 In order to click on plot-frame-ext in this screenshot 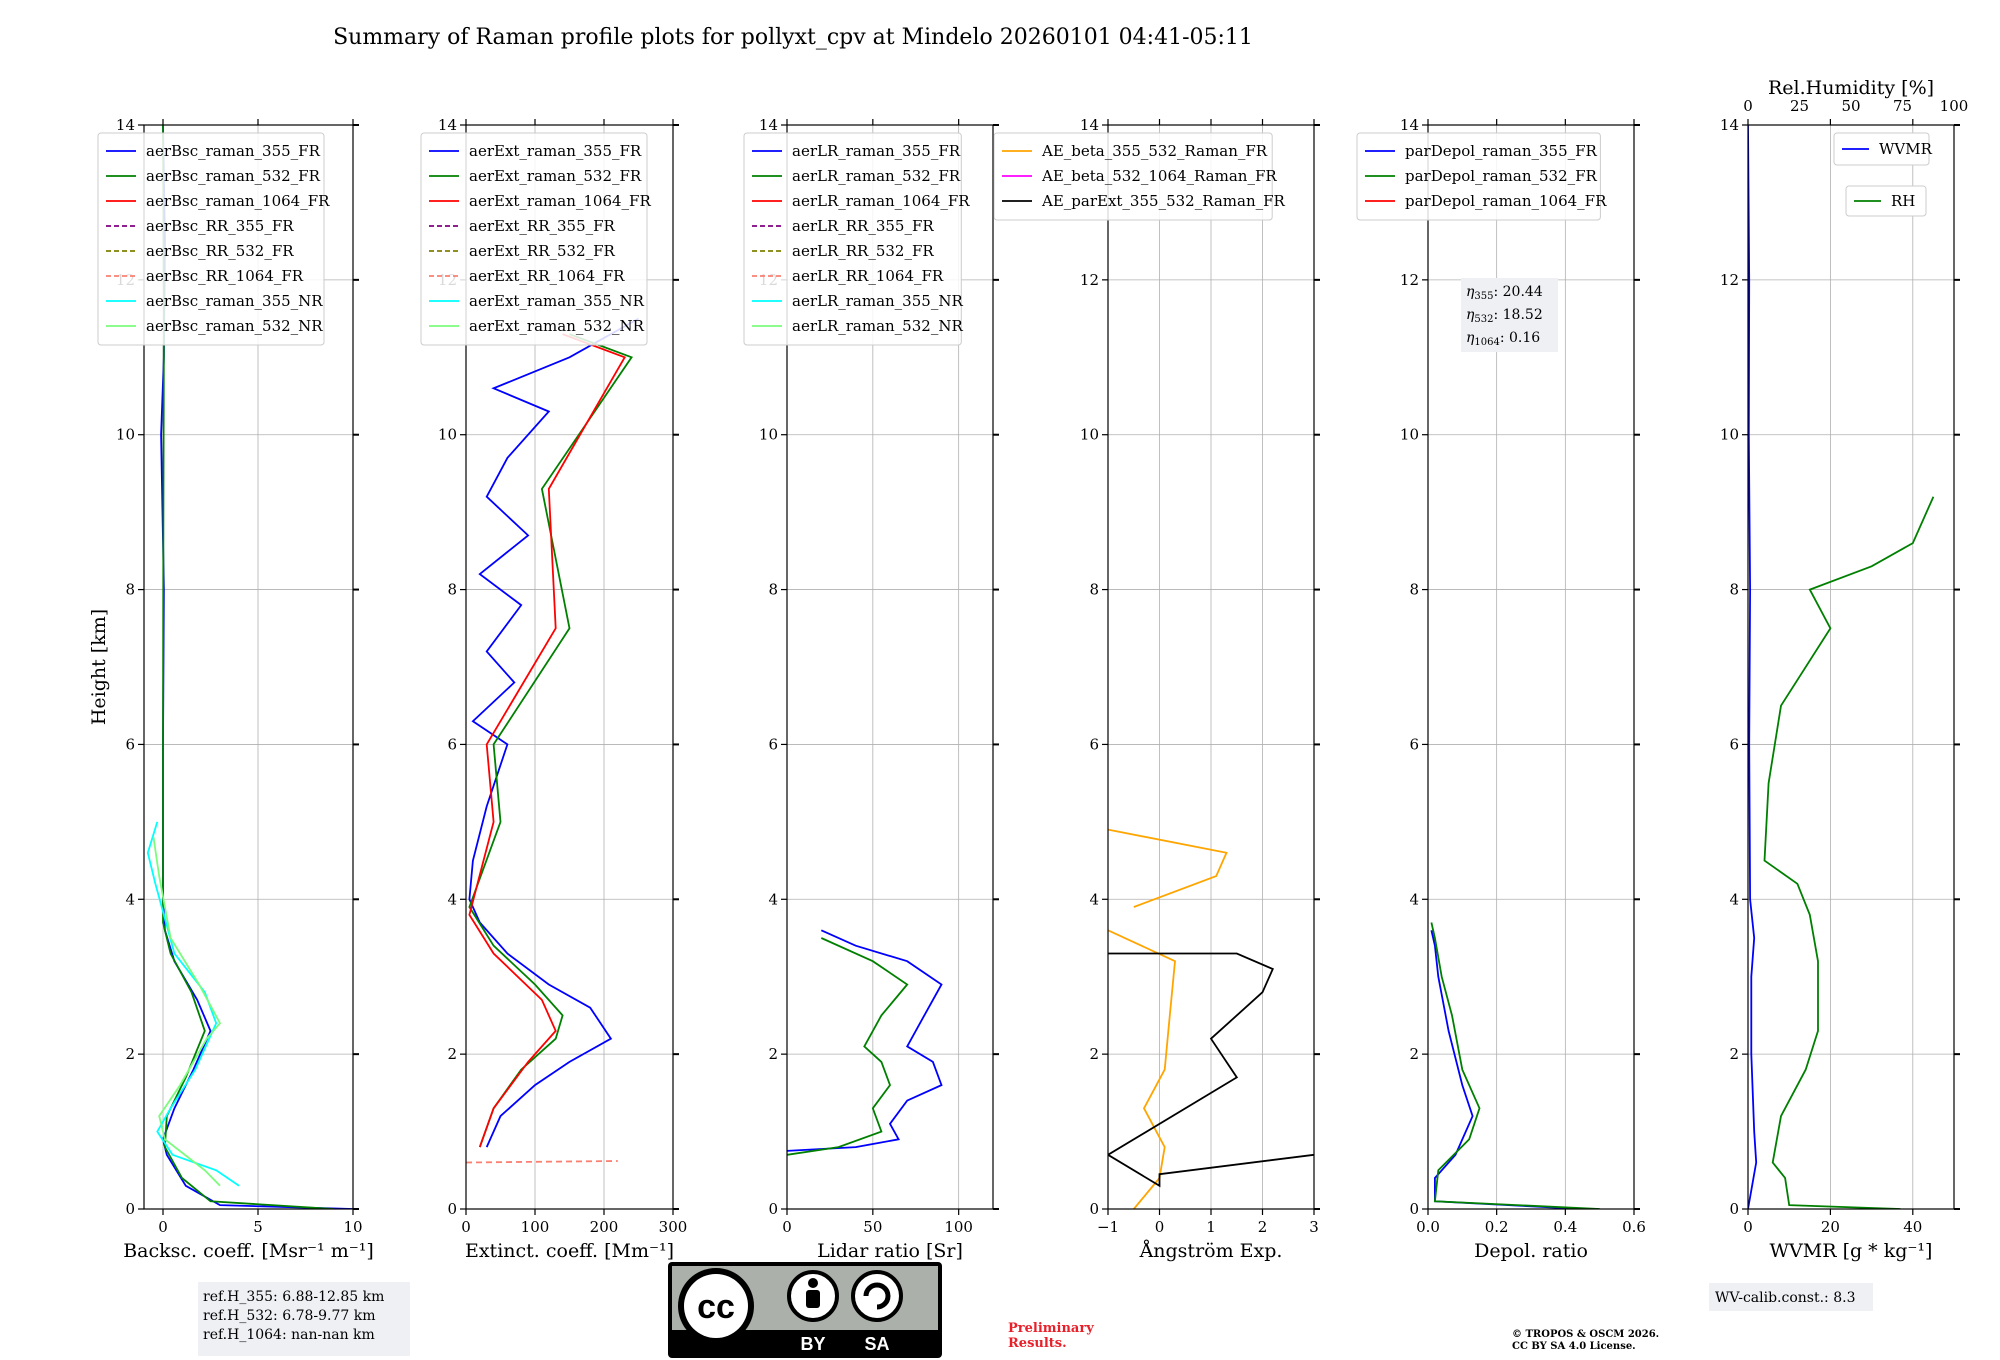, I will do `click(569, 667)`.